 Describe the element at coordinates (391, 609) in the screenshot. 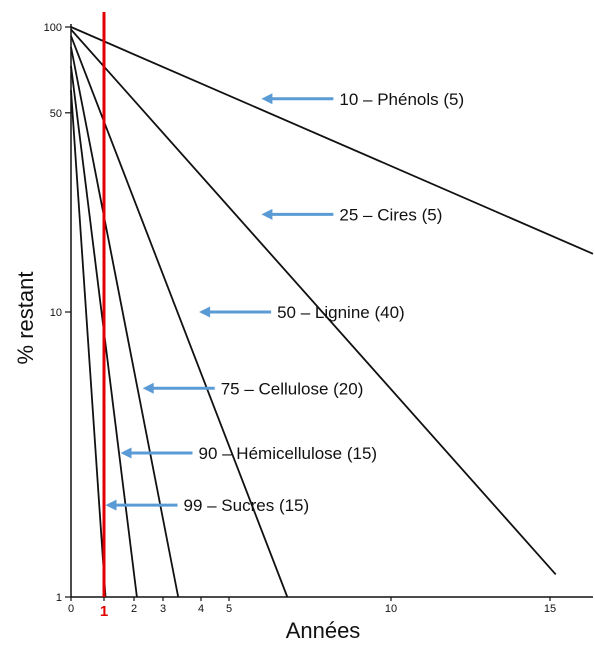

I see `x-tick-label: 10` at that location.